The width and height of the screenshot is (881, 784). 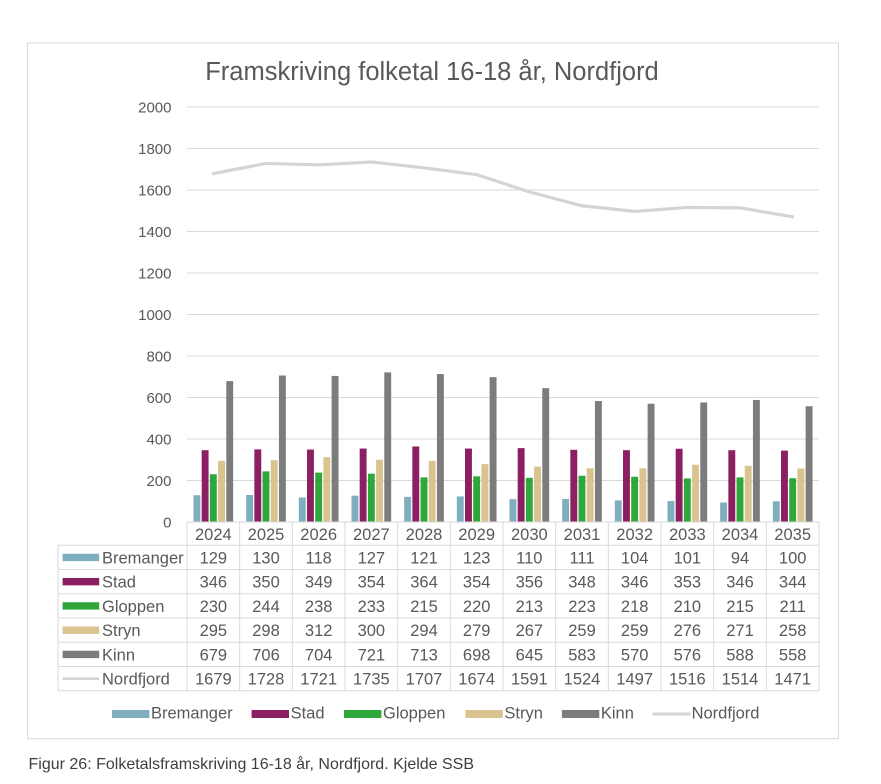 I want to click on svg-text: 2026, so click(x=318, y=535).